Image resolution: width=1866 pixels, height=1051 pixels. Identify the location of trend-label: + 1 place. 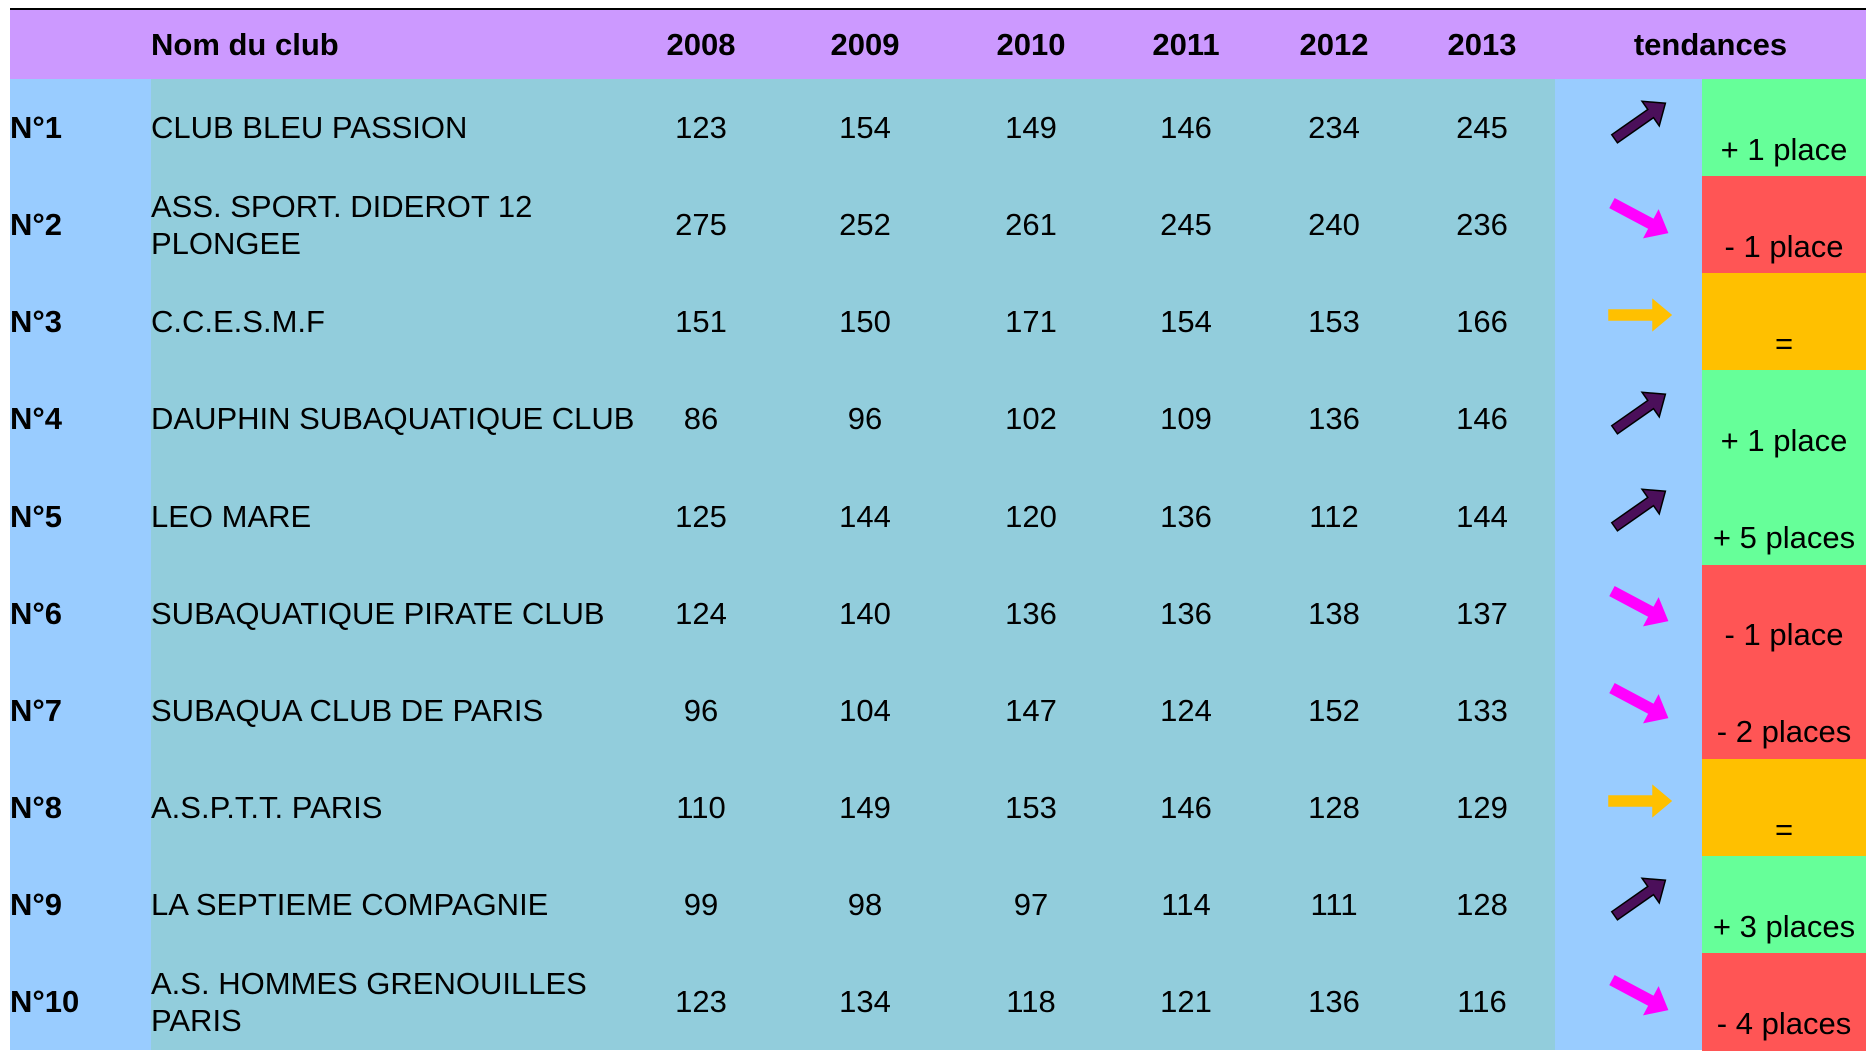
(1784, 149).